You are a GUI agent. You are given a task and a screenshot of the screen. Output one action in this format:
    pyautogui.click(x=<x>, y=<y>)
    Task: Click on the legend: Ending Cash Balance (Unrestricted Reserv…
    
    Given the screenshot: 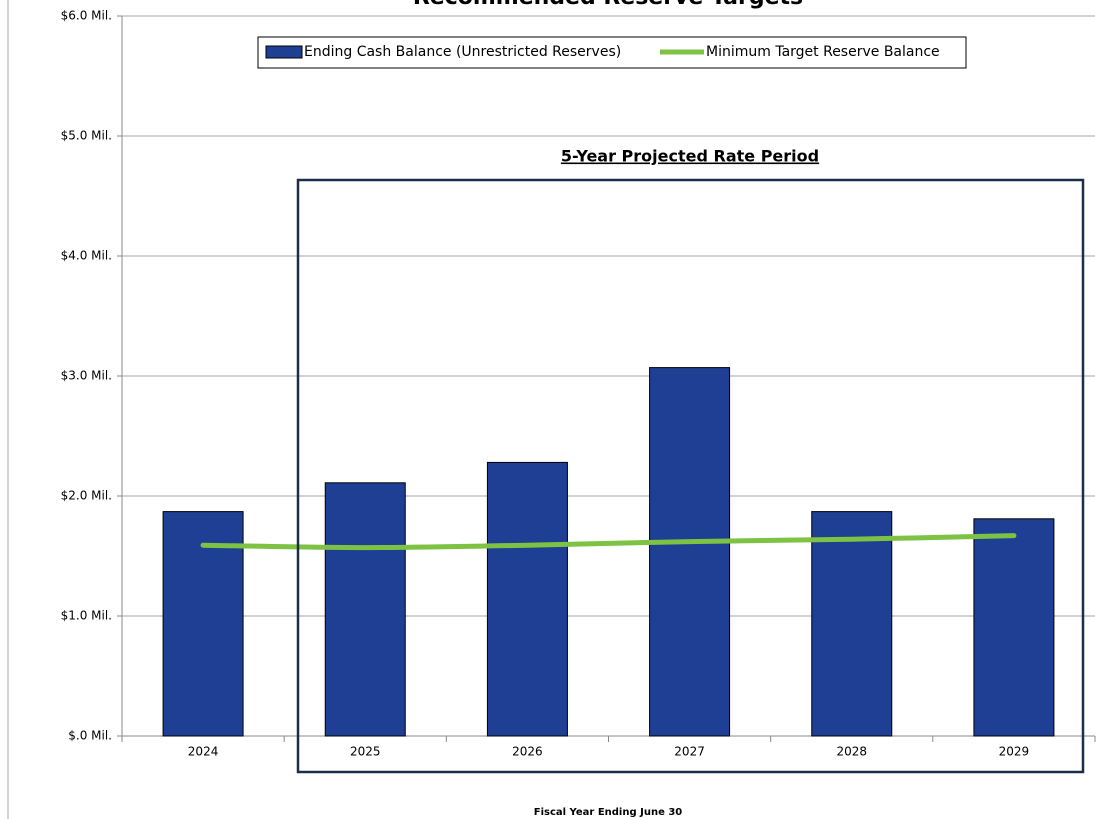 What is the action you would take?
    pyautogui.click(x=612, y=52)
    